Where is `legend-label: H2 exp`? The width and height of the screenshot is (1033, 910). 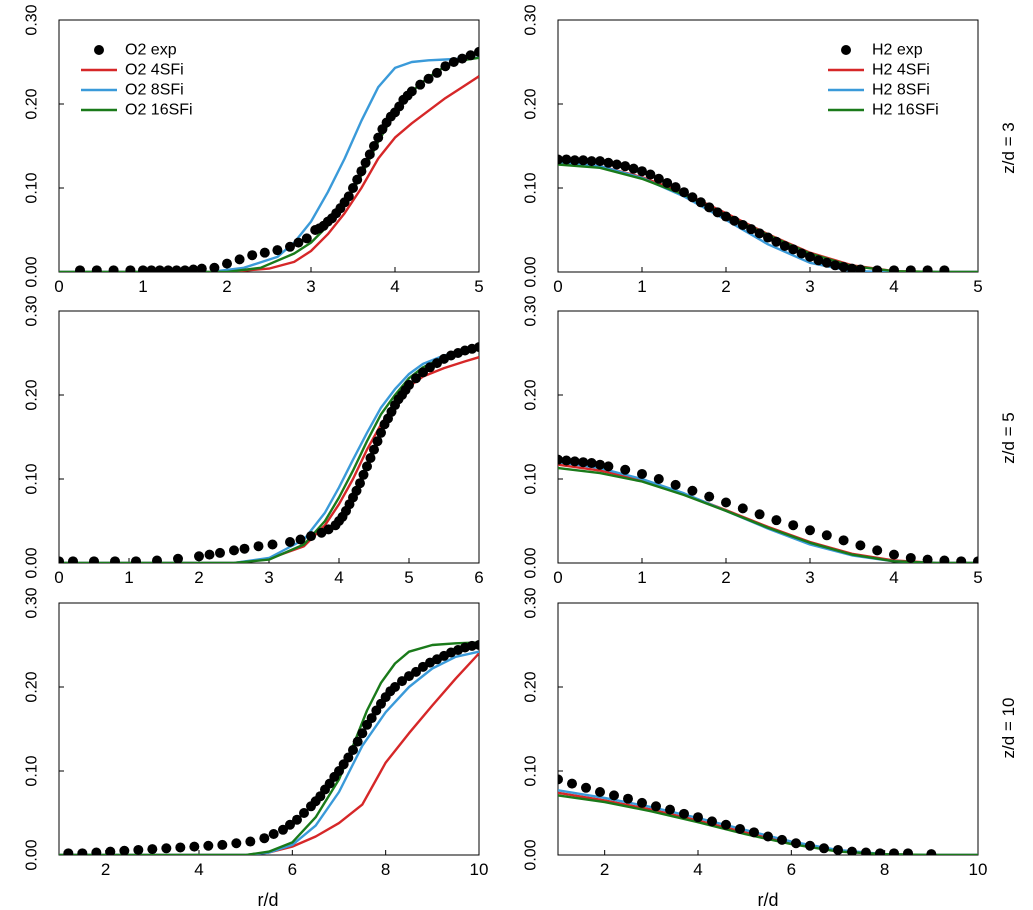
legend-label: H2 exp is located at coordinates (897, 50).